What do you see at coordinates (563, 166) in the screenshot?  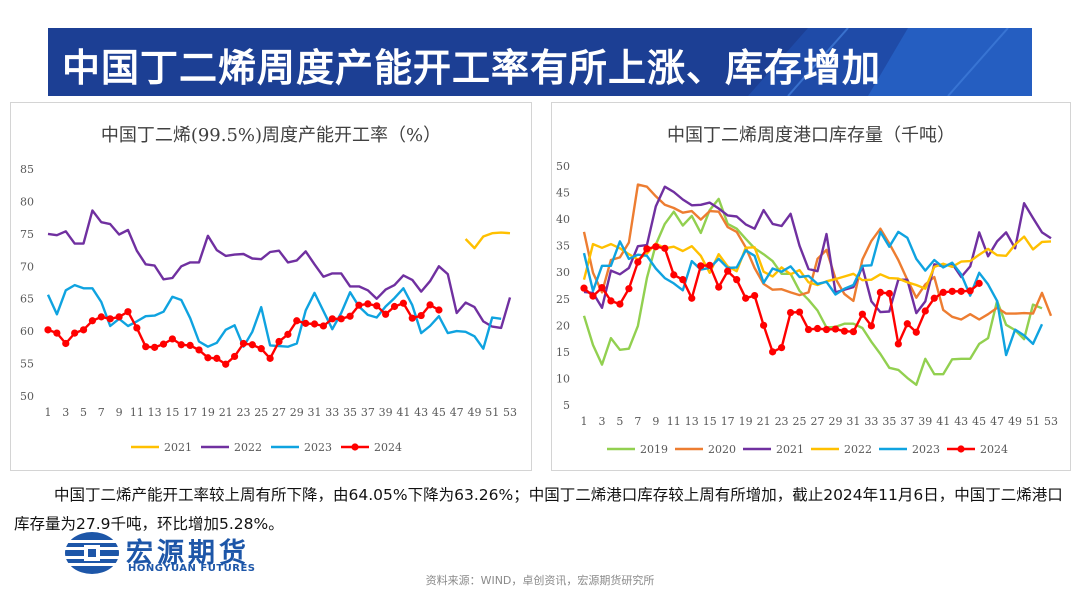 I see `y-tick-label: 50` at bounding box center [563, 166].